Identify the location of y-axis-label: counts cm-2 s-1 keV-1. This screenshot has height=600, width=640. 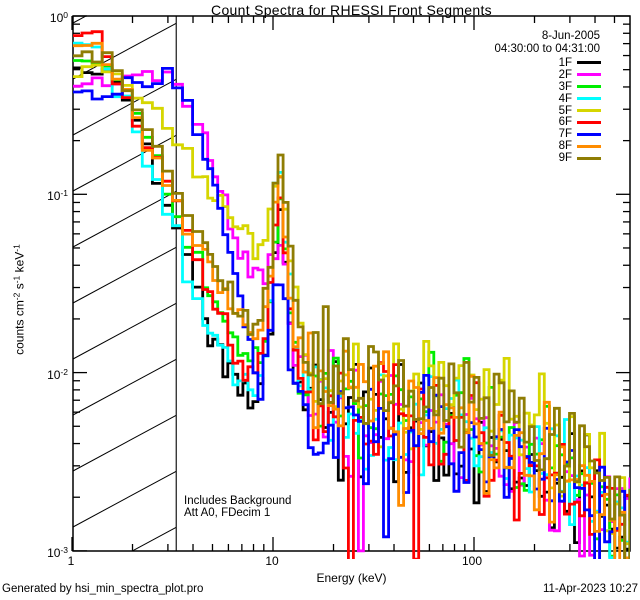
(19, 299).